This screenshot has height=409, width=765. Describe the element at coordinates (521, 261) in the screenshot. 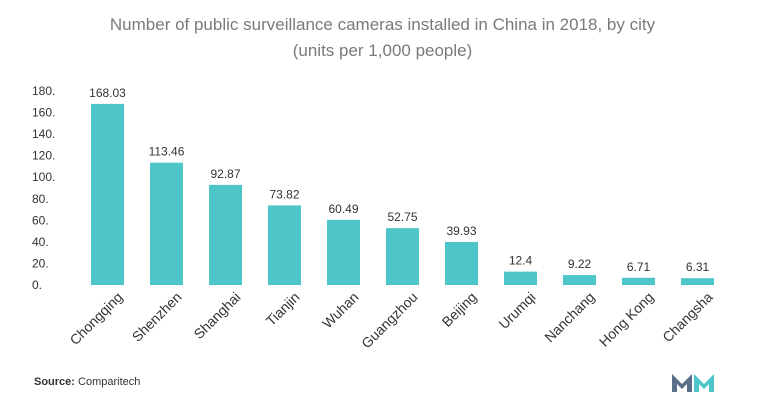

I see `data-label: 12.4` at that location.